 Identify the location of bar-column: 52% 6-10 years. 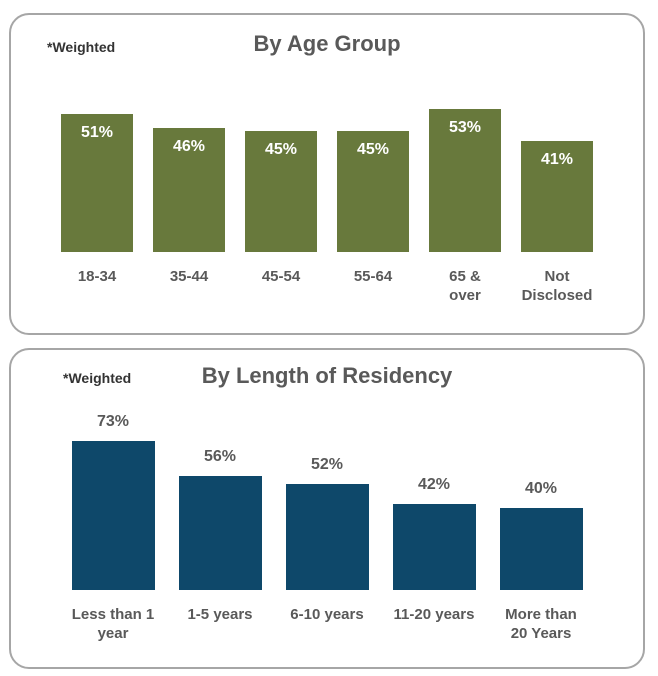
(327, 550).